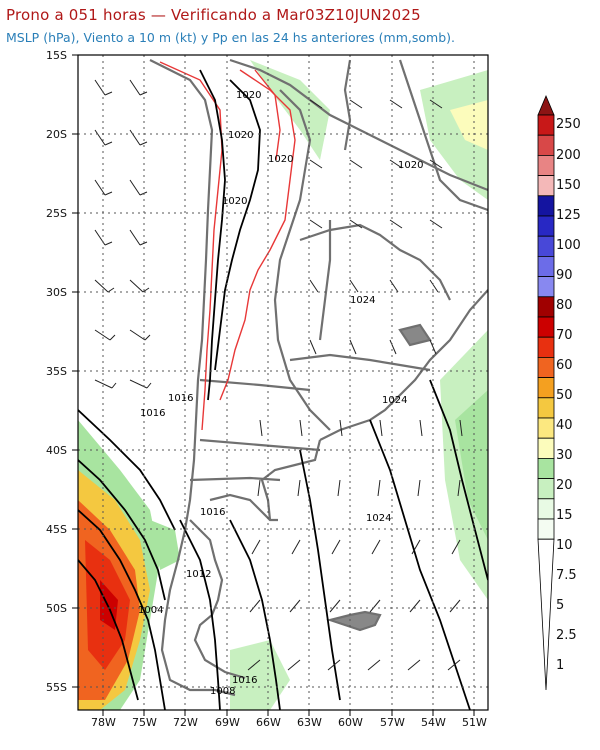 The width and height of the screenshot is (600, 750). I want to click on legend-label: 60, so click(564, 365).